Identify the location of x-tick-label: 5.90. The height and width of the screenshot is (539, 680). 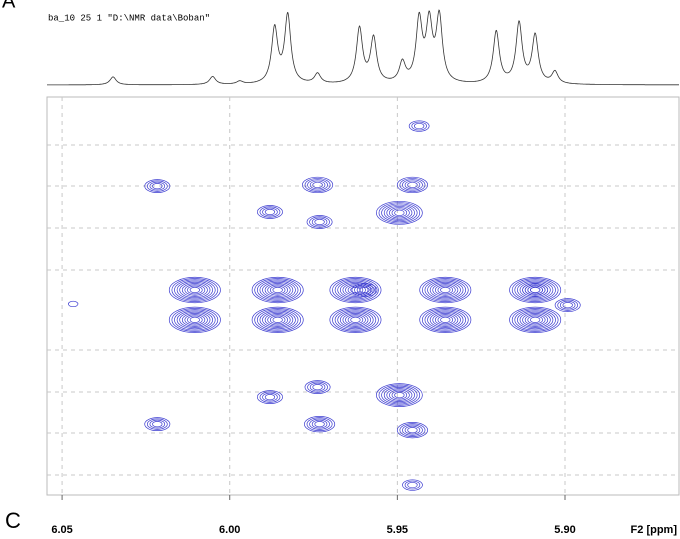
(564, 530).